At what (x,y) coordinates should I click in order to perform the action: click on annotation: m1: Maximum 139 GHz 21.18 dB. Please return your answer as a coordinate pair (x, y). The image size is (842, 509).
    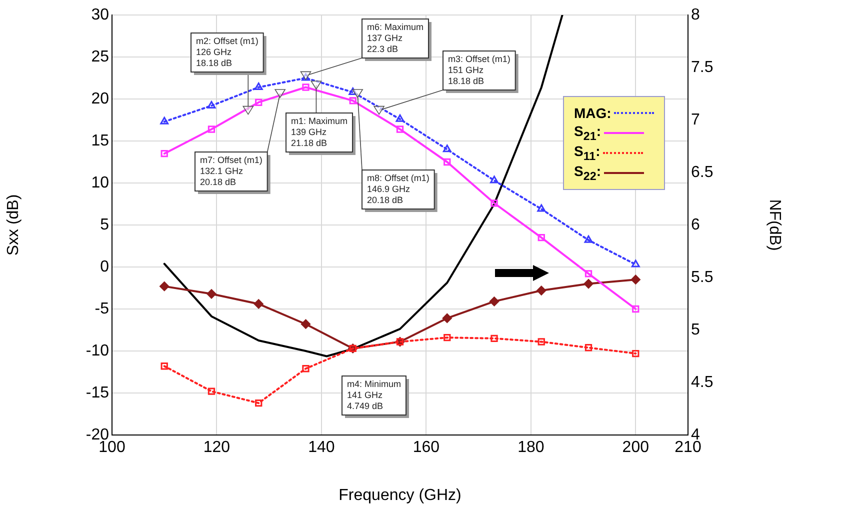
    Looking at the image, I should click on (319, 132).